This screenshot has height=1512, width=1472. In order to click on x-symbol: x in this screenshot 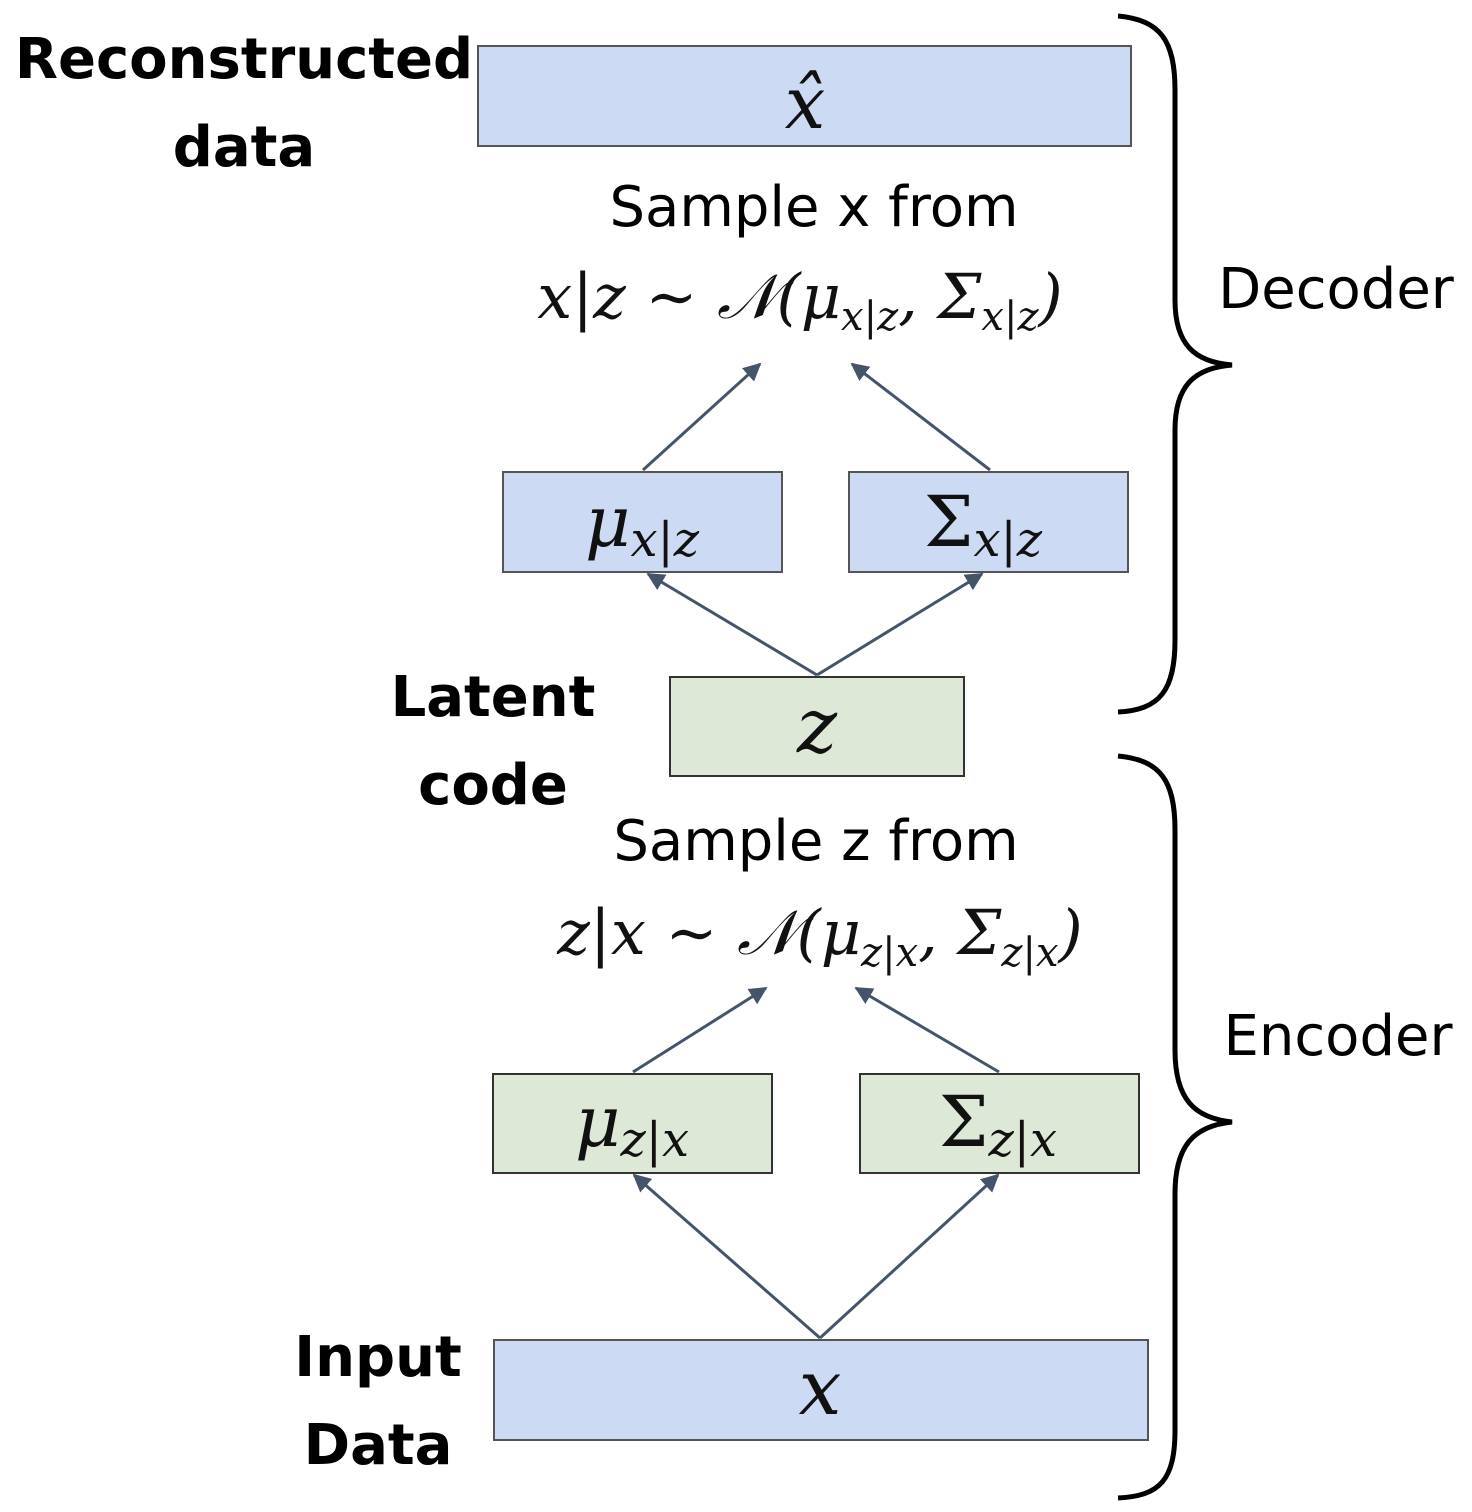, I will do `click(820, 1387)`.